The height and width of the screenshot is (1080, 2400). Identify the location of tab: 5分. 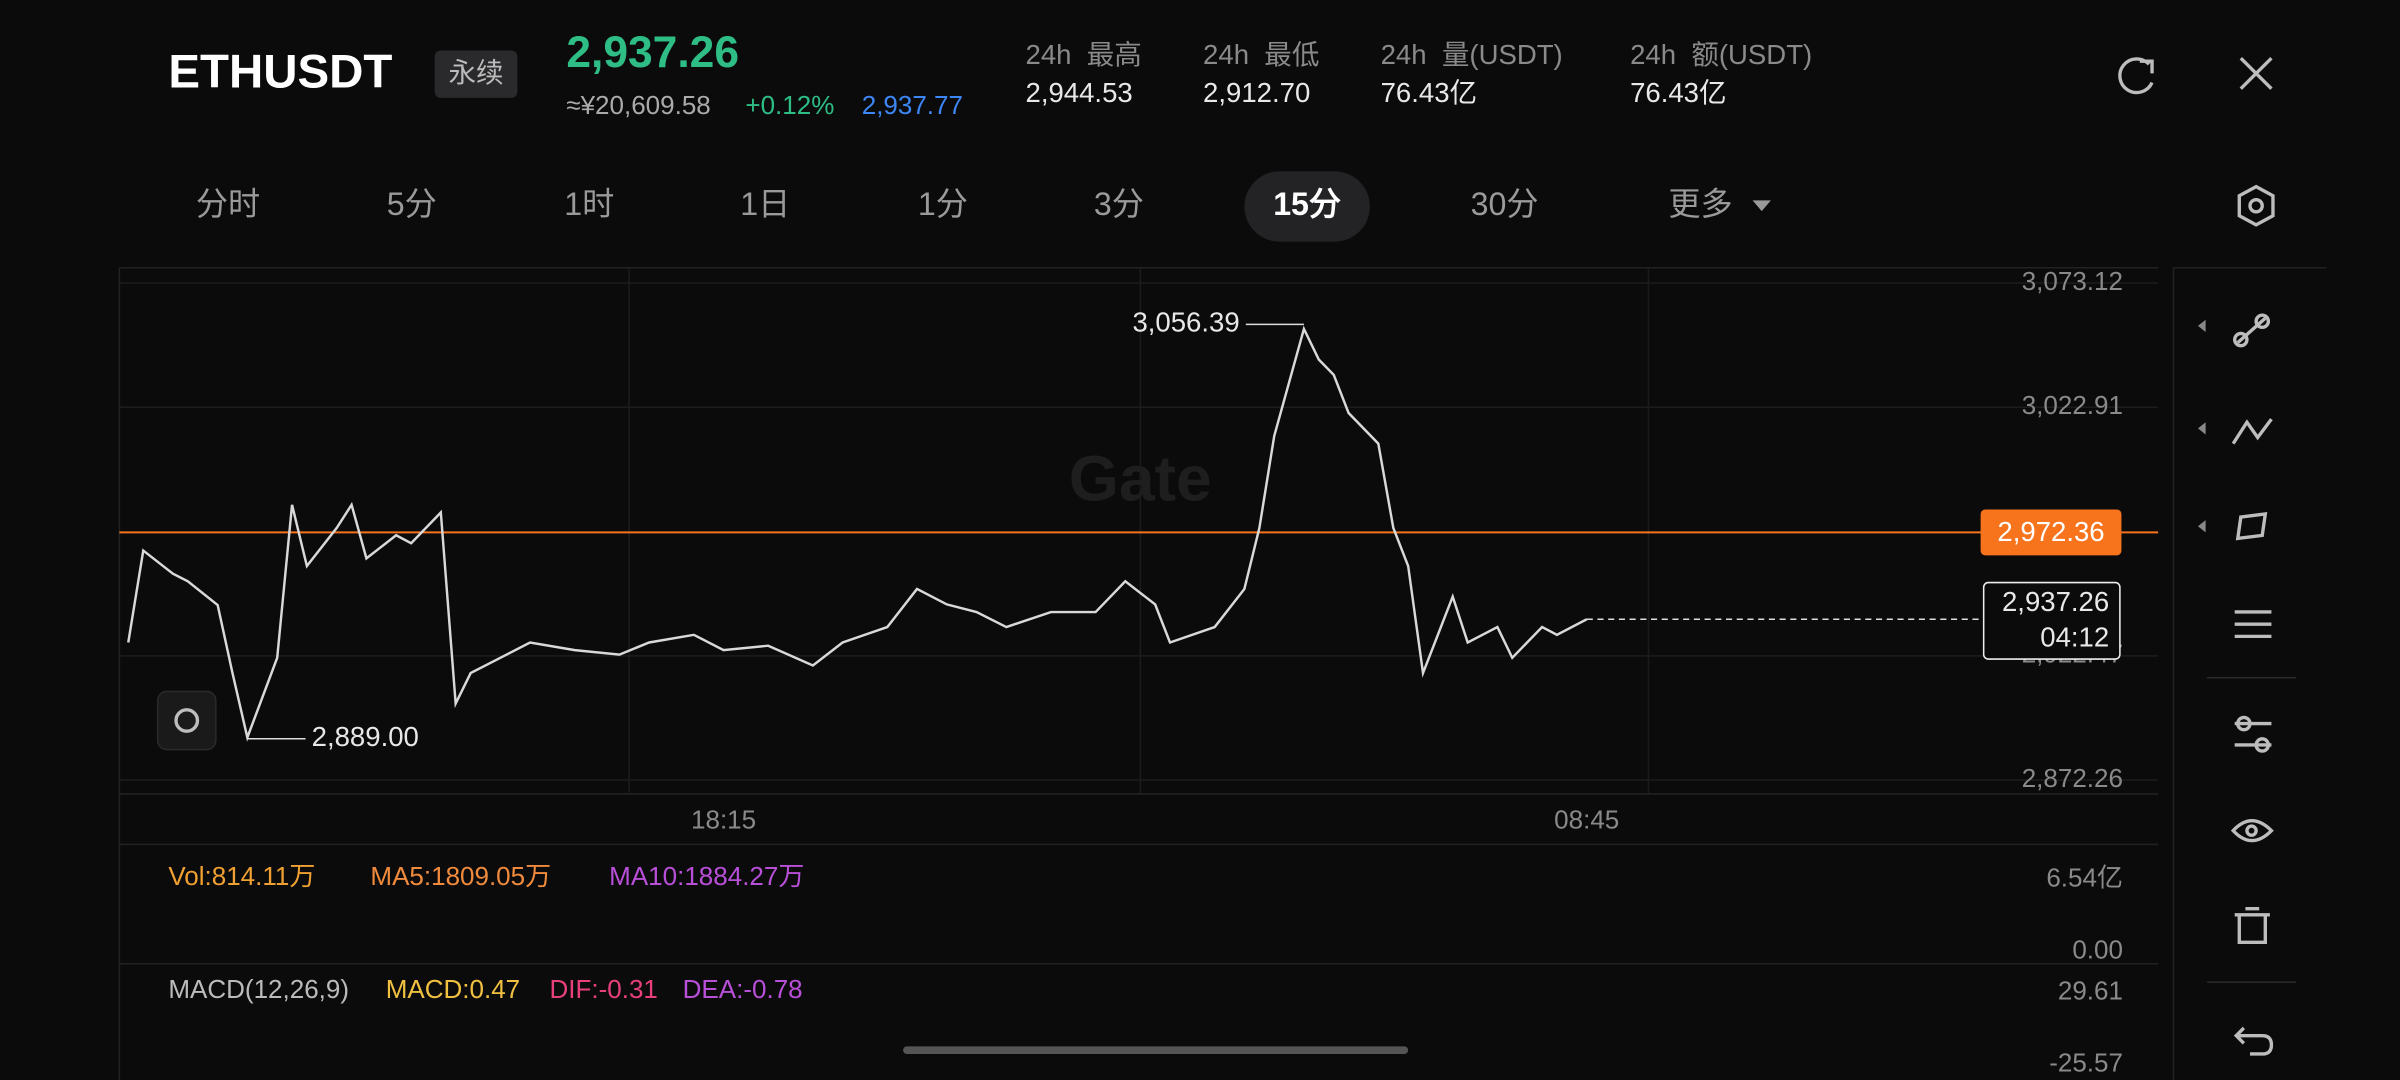
(412, 204).